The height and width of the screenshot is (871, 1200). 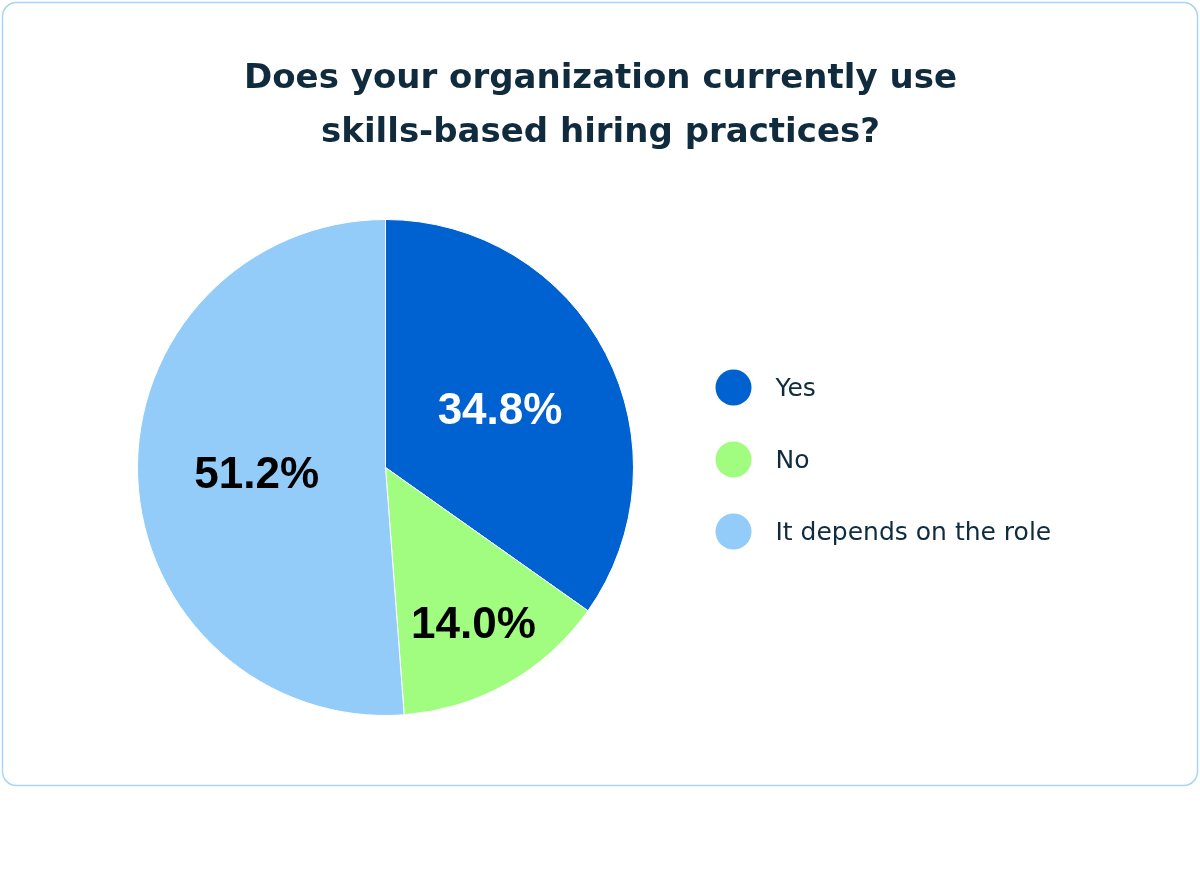 I want to click on legend-label: It depends on the role, so click(x=913, y=531).